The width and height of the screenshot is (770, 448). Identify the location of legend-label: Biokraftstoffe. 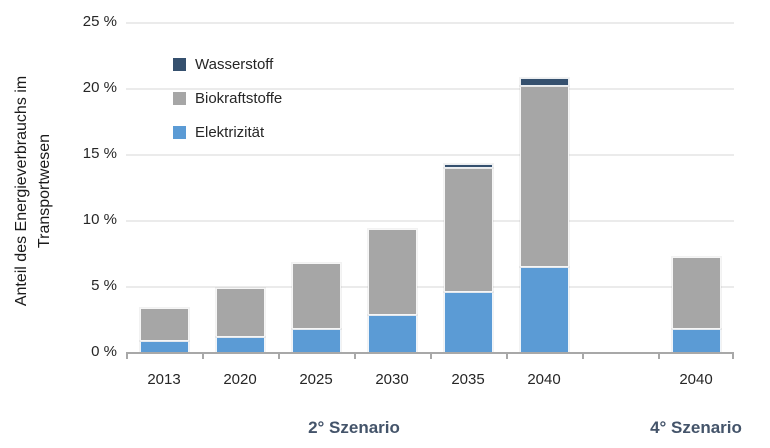
(239, 98).